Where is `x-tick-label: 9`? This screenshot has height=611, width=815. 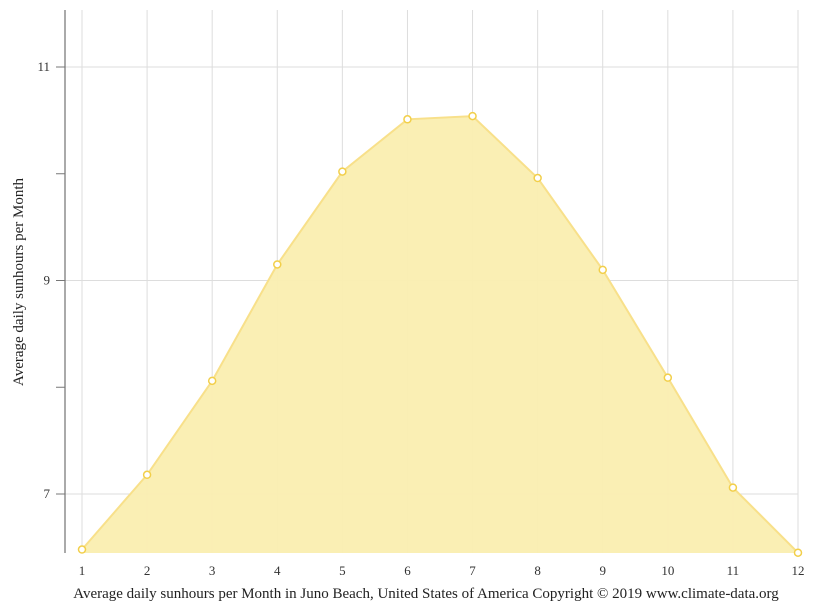
x-tick-label: 9 is located at coordinates (602, 570).